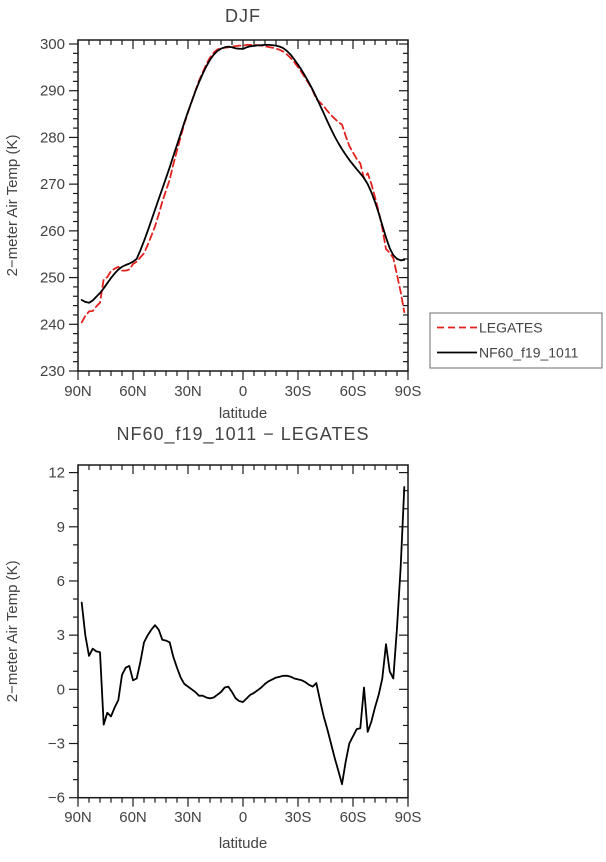 The width and height of the screenshot is (606, 862). Describe the element at coordinates (56, 473) in the screenshot. I see `y-tick-label: 12` at that location.